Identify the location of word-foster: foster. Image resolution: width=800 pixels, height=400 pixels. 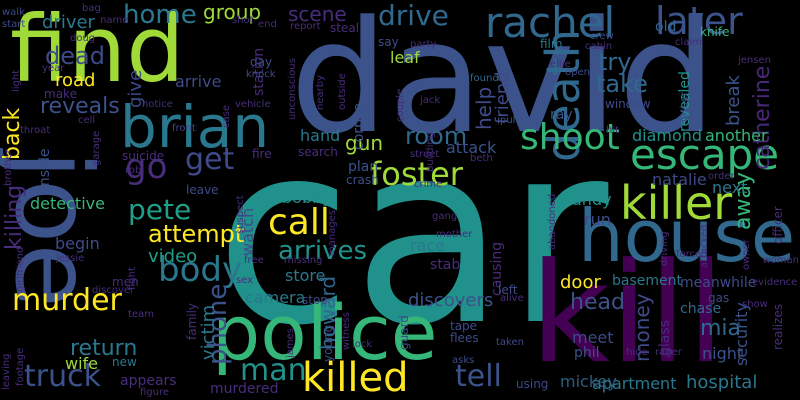
(416, 174).